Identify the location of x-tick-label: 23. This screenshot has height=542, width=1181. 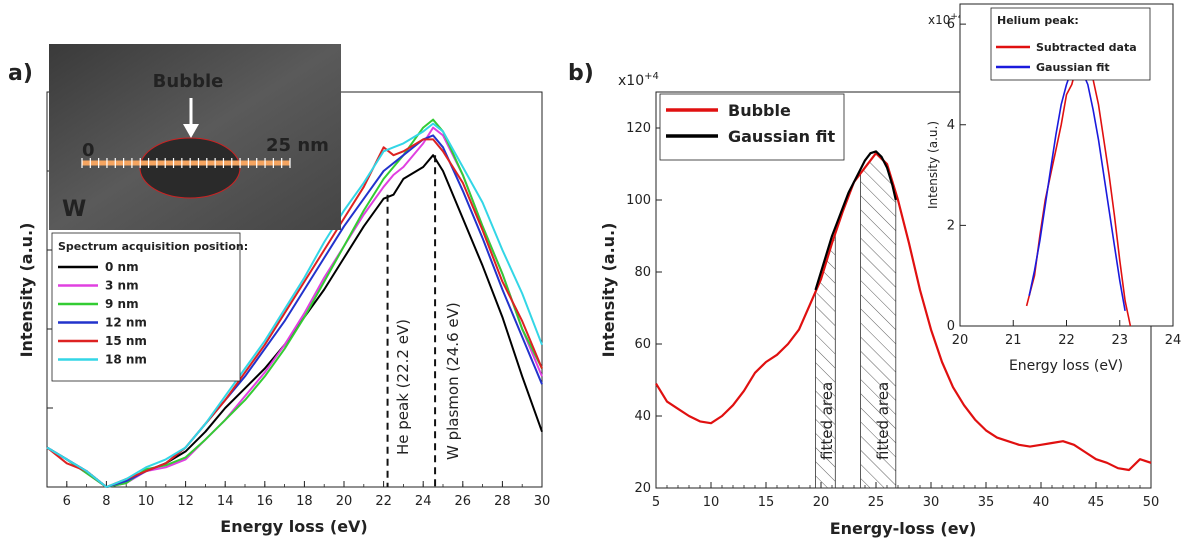
(1119, 340).